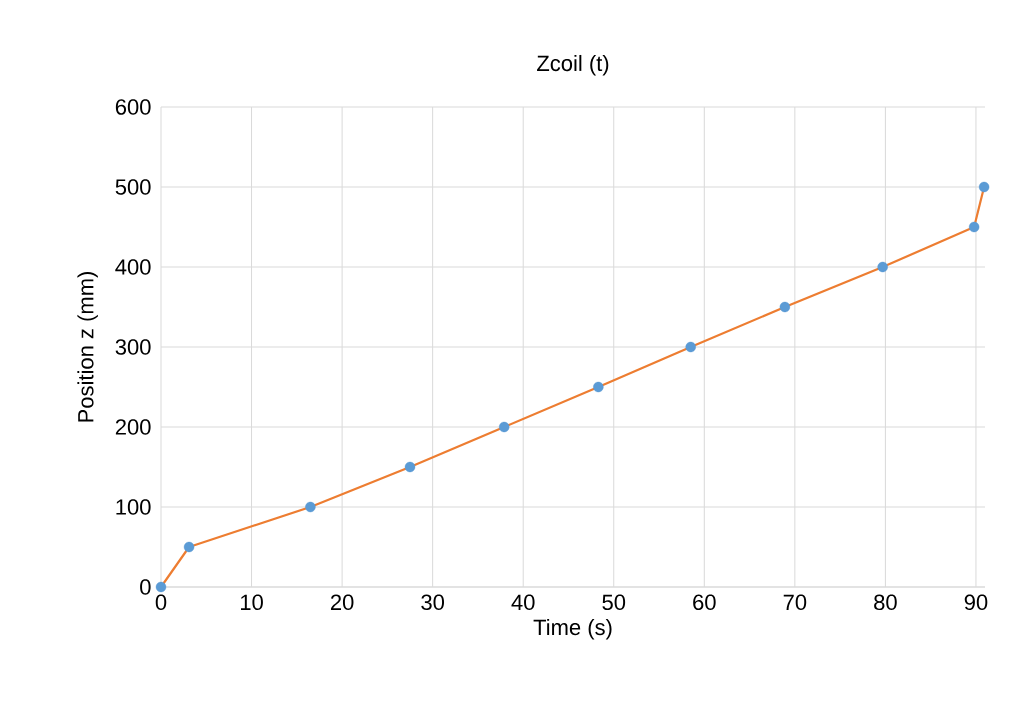 This screenshot has width=1015, height=705. What do you see at coordinates (614, 602) in the screenshot?
I see `x-tick-label: 50` at bounding box center [614, 602].